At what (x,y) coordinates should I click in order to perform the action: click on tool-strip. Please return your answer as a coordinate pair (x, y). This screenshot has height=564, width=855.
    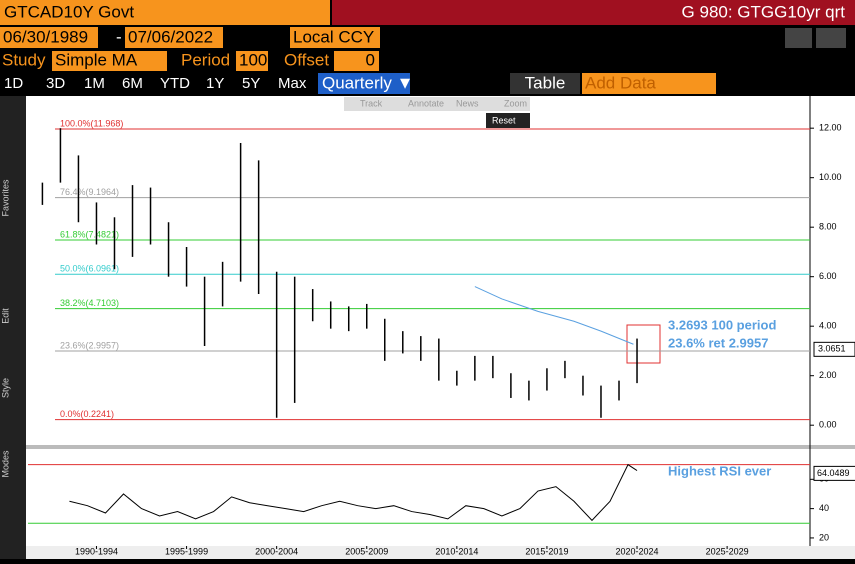
    Looking at the image, I should click on (437, 104).